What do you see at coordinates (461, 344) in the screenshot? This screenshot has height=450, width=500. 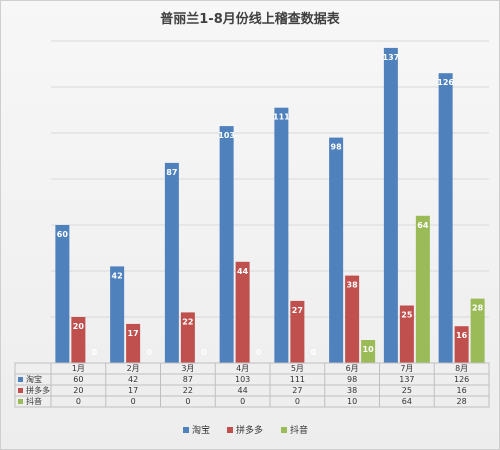 I see `bar-拼多多-8月` at bounding box center [461, 344].